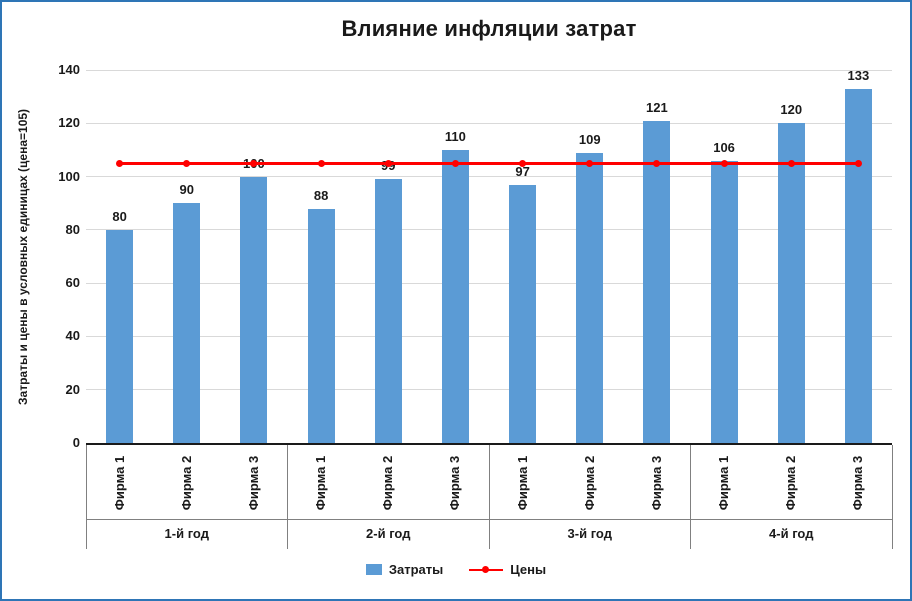  What do you see at coordinates (186, 190) in the screenshot?
I see `bar-value-label: 90` at bounding box center [186, 190].